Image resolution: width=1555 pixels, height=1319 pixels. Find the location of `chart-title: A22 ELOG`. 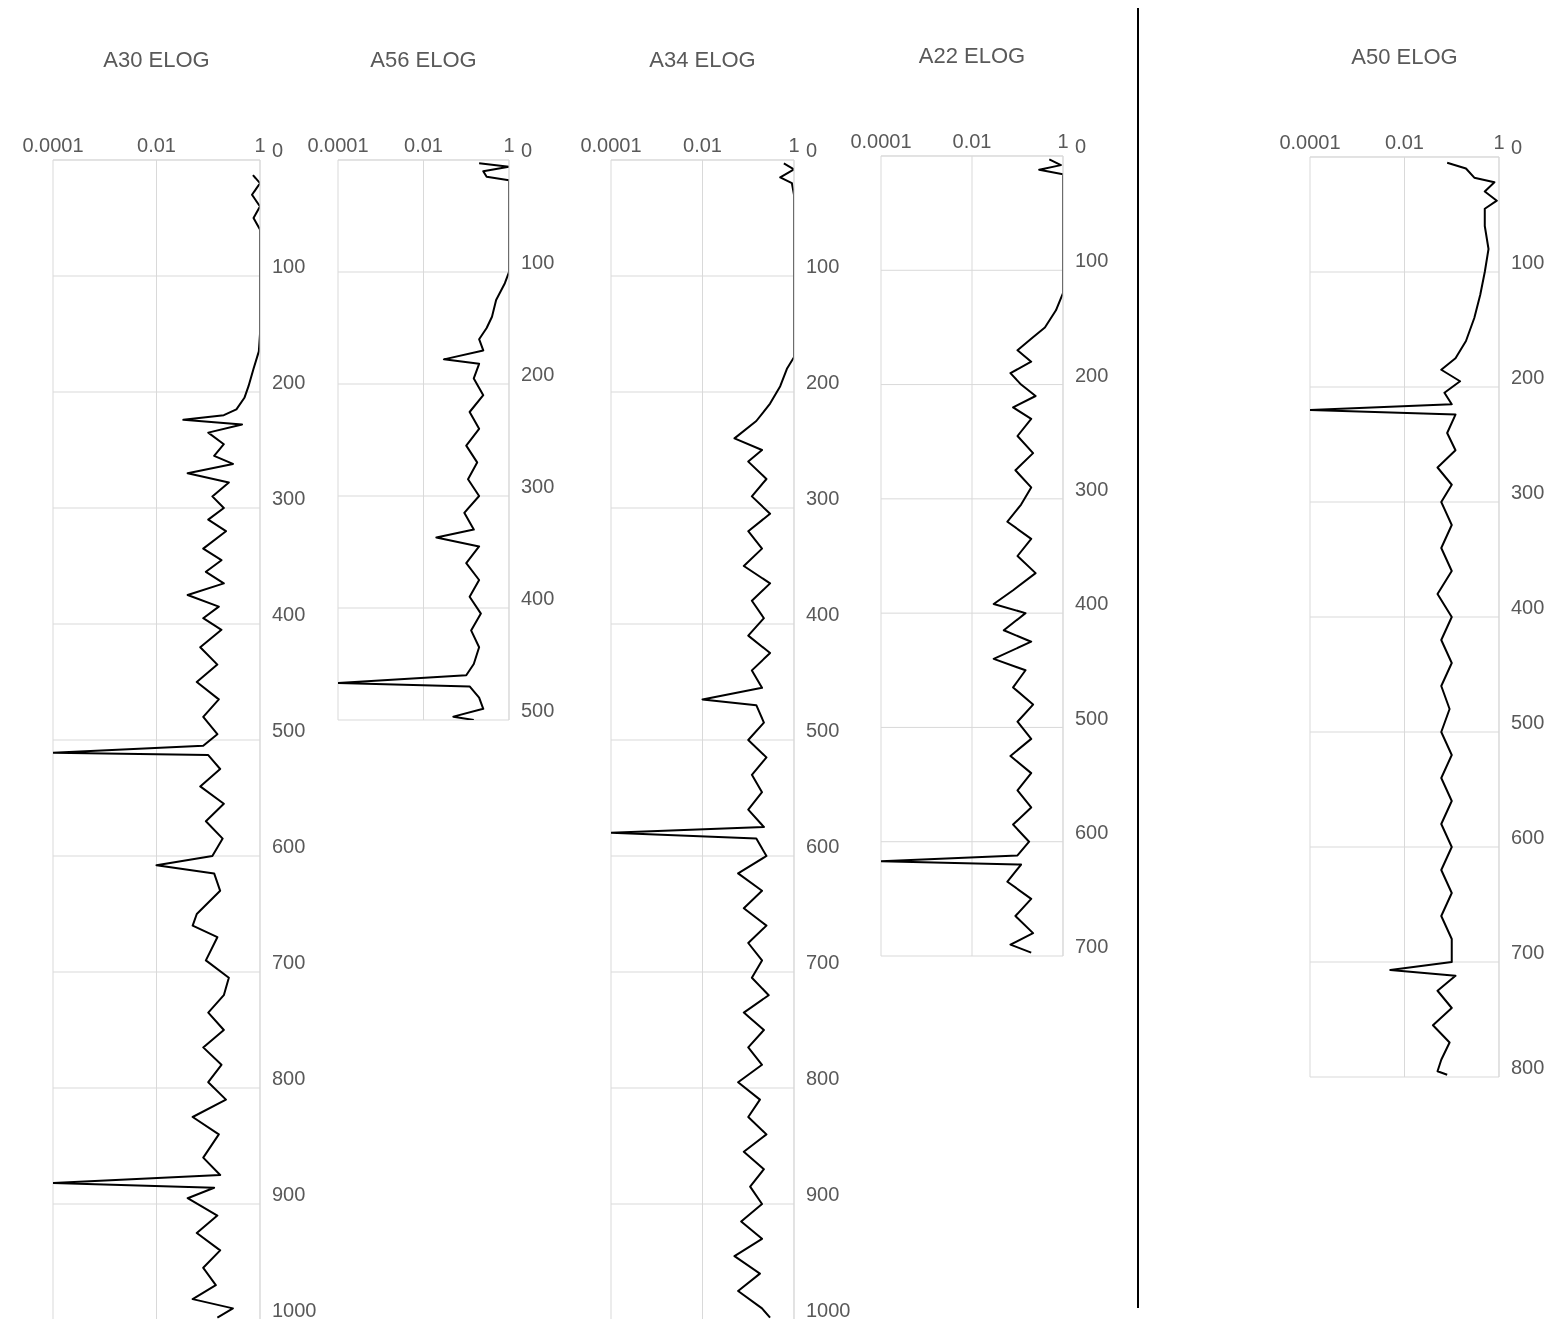

chart-title: A22 ELOG is located at coordinates (972, 56).